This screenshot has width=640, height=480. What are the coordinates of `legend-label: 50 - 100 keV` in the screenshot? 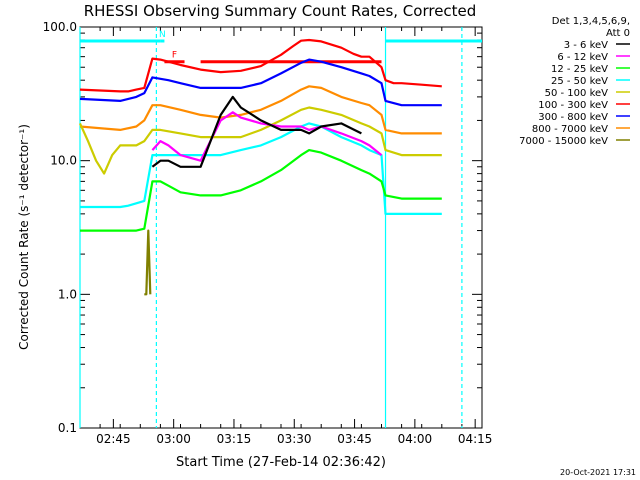 It's located at (577, 93).